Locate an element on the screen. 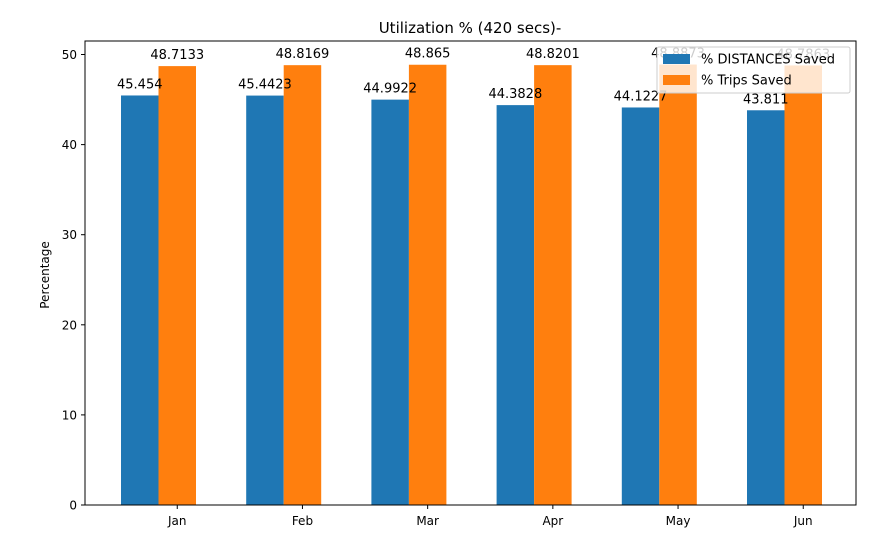  data-label-distances-feb: 45.4423 is located at coordinates (265, 85).